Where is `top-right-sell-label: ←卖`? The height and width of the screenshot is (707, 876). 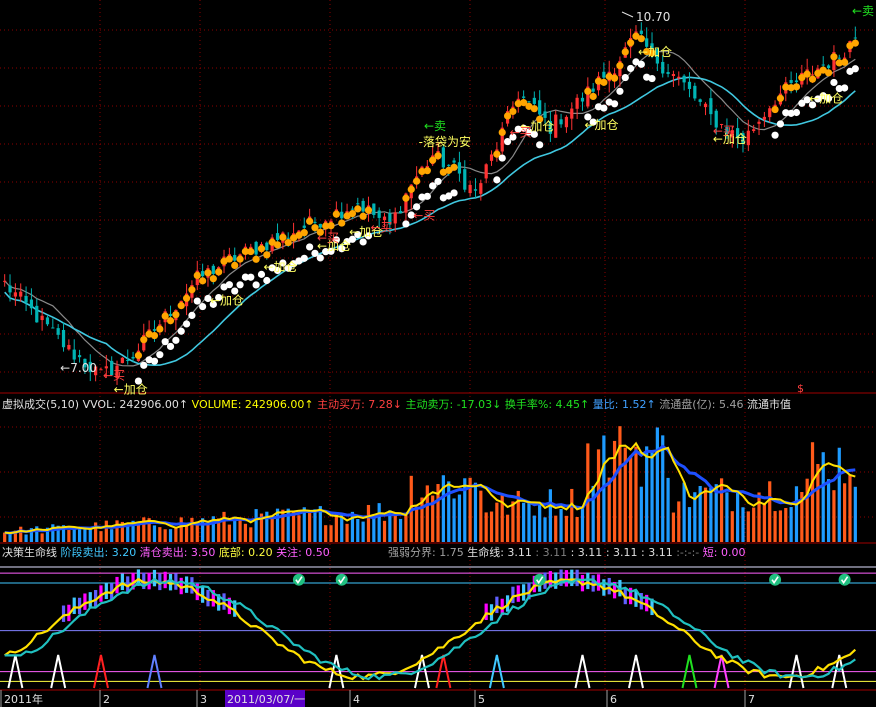
top-right-sell-label: ←卖 is located at coordinates (863, 11).